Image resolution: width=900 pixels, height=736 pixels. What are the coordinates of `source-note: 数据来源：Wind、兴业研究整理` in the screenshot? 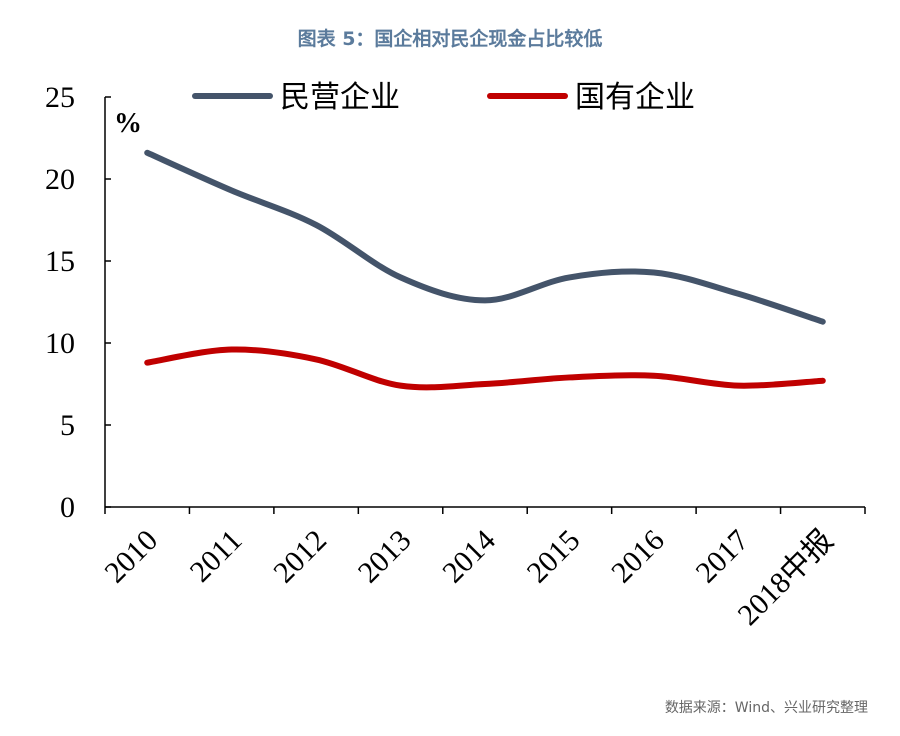 It's located at (766, 708).